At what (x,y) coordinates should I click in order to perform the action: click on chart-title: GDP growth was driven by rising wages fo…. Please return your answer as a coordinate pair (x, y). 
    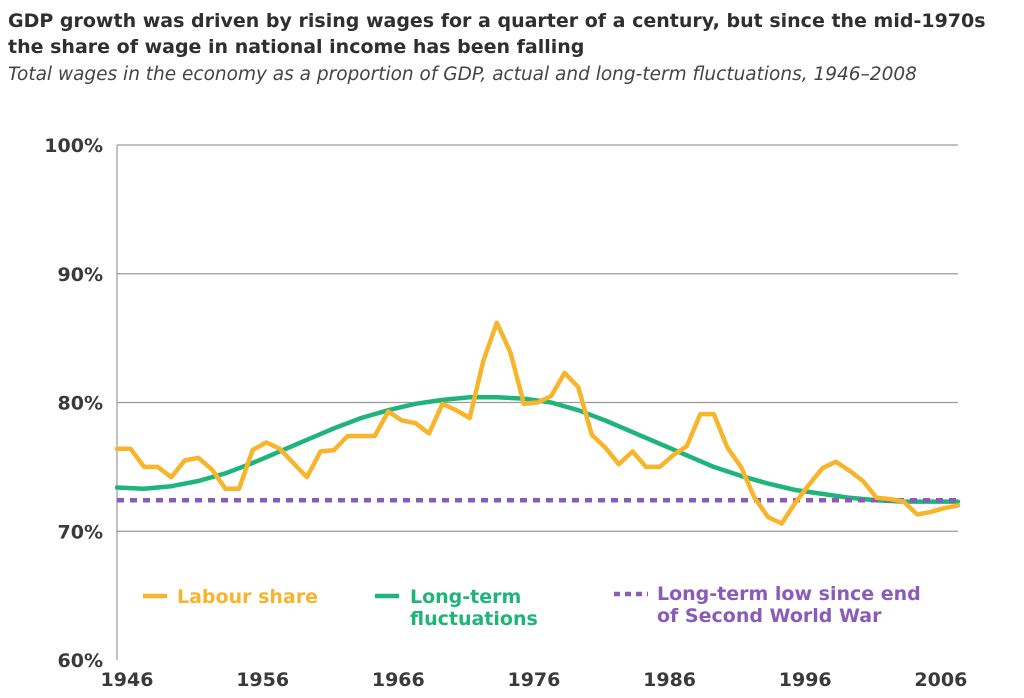
    Looking at the image, I should click on (497, 34).